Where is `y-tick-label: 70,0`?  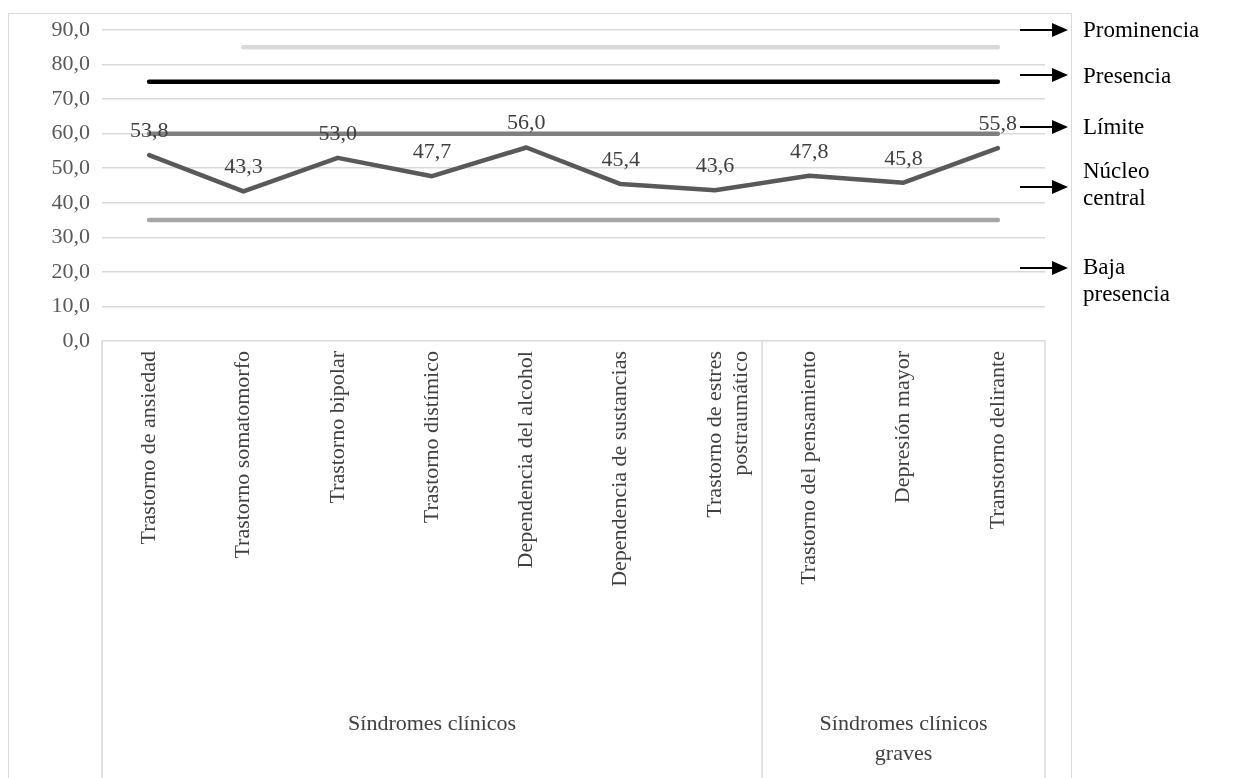 y-tick-label: 70,0 is located at coordinates (70, 97).